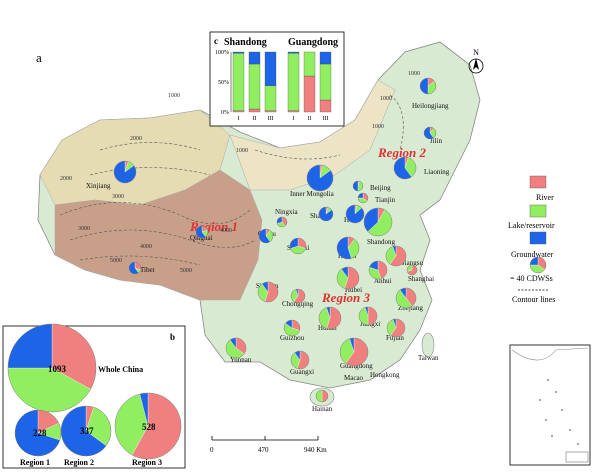 The image size is (600, 474). What do you see at coordinates (35, 462) in the screenshot?
I see `panel-b-label-text: Region 1` at bounding box center [35, 462].